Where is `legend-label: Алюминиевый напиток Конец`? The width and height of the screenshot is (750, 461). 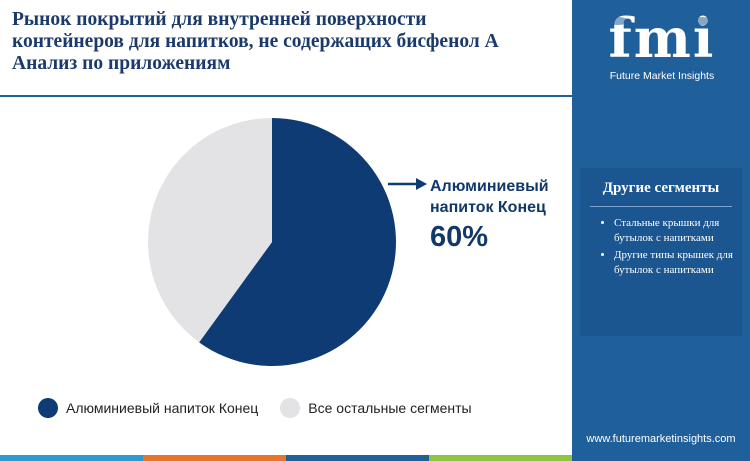 legend-label: Алюминиевый напиток Конец is located at coordinates (162, 408).